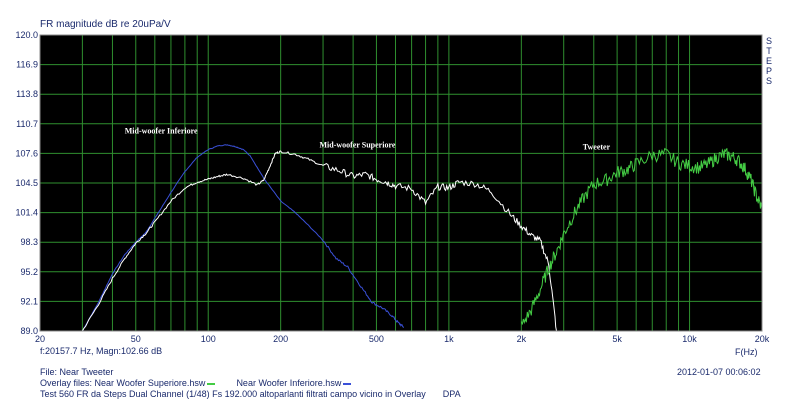 The width and height of the screenshot is (800, 403). Describe the element at coordinates (105, 24) in the screenshot. I see `chart-title: FR magnitude dB re 20uPa/V` at that location.